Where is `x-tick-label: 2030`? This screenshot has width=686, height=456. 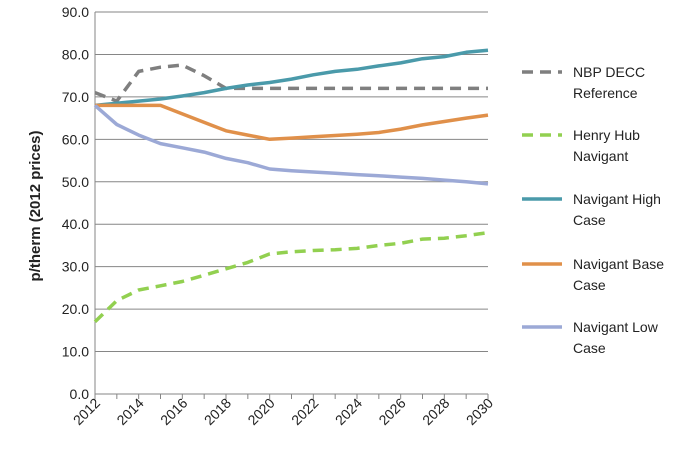 x-tick-label: 2030 is located at coordinates (479, 411).